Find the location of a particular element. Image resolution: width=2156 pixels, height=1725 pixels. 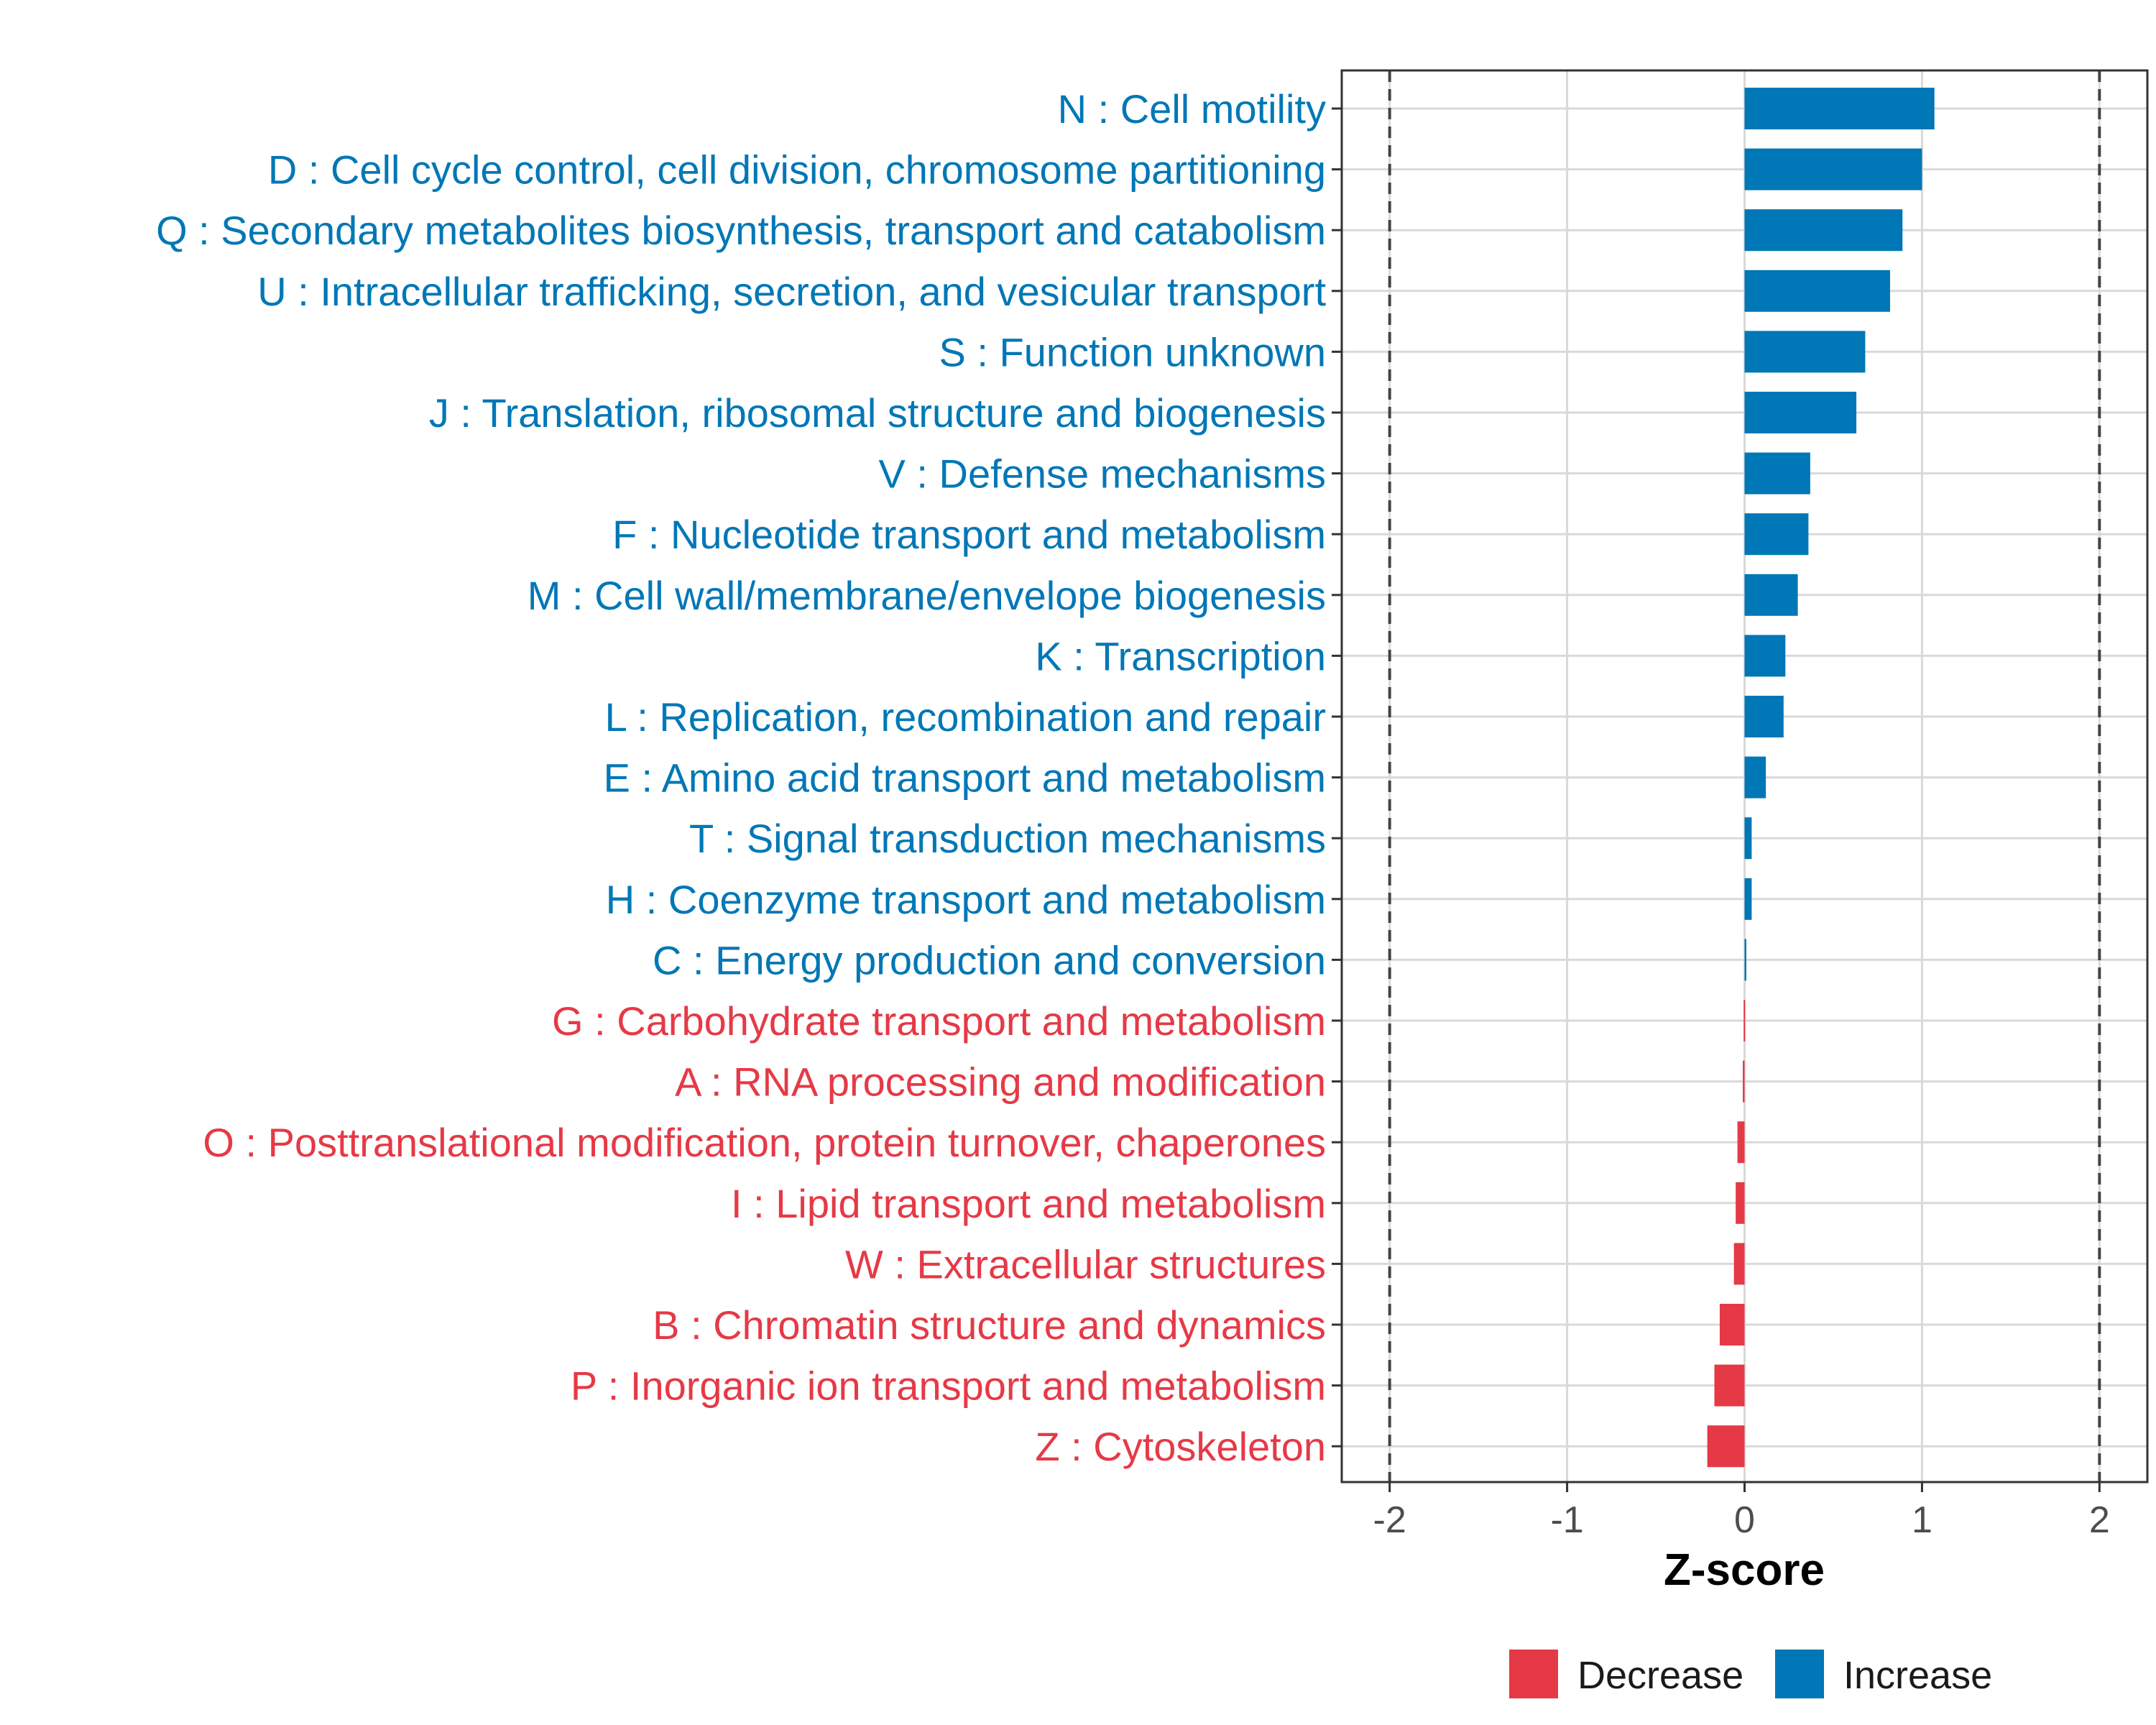

category-label: Z : Cytoskeleton is located at coordinates (1180, 1446).